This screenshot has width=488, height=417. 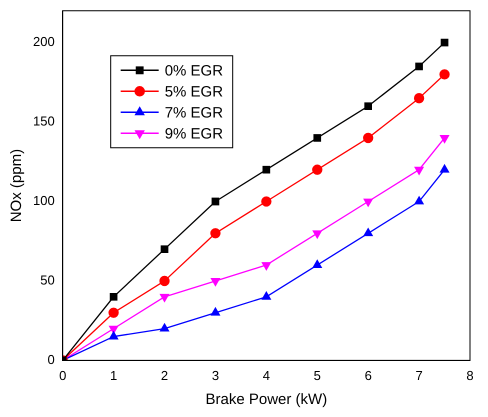 What do you see at coordinates (43, 42) in the screenshot?
I see `y-tick-label: 200` at bounding box center [43, 42].